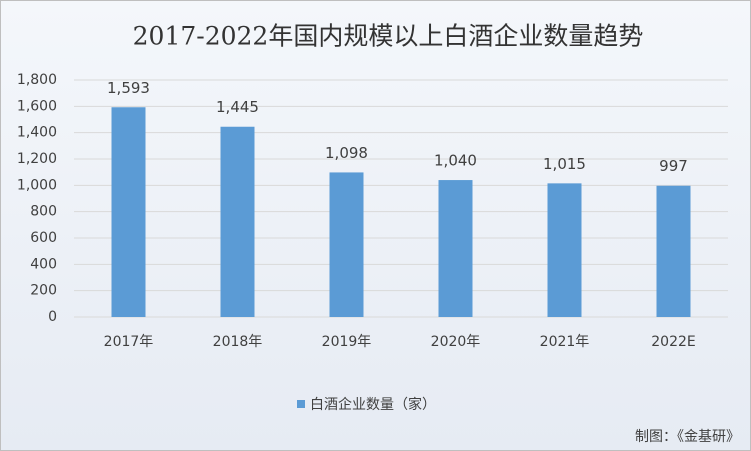 The height and width of the screenshot is (451, 751). Describe the element at coordinates (43, 238) in the screenshot. I see `y-tick-label: 600` at that location.